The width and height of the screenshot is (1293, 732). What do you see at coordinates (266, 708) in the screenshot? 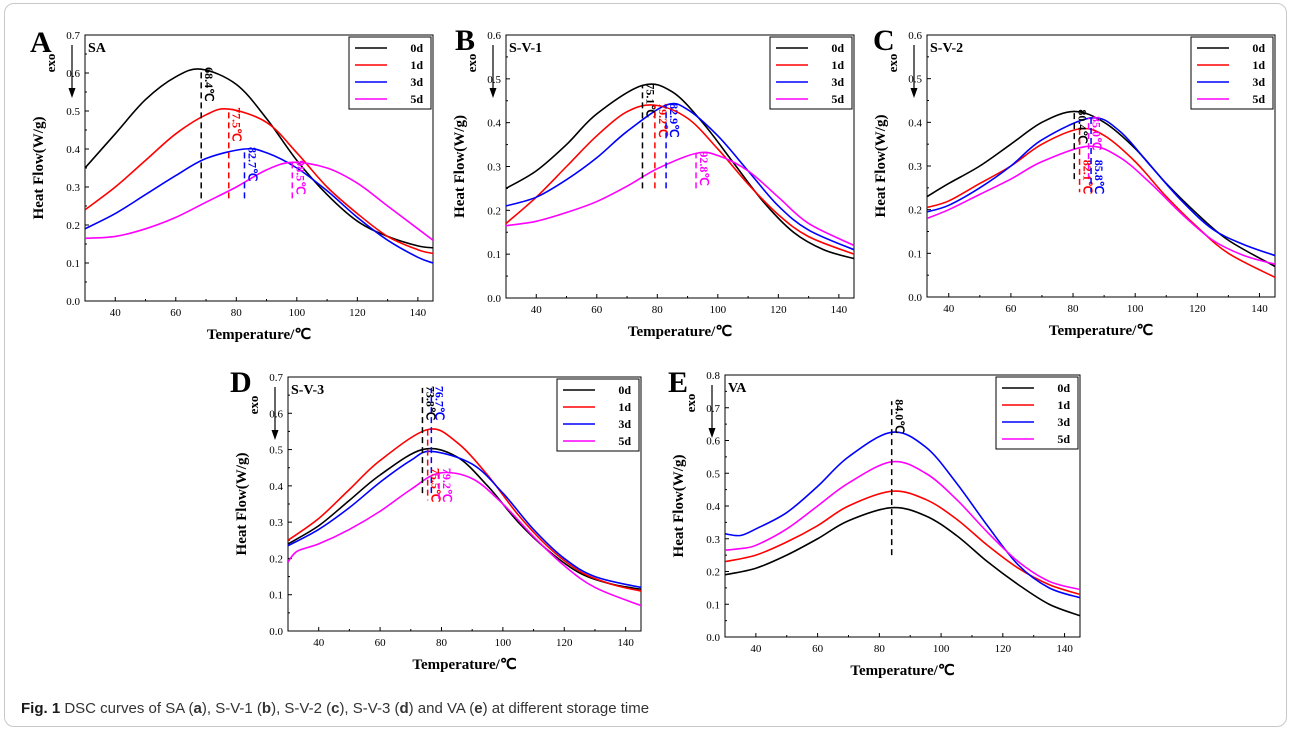
I see `caption-ref-b: b` at bounding box center [266, 708].